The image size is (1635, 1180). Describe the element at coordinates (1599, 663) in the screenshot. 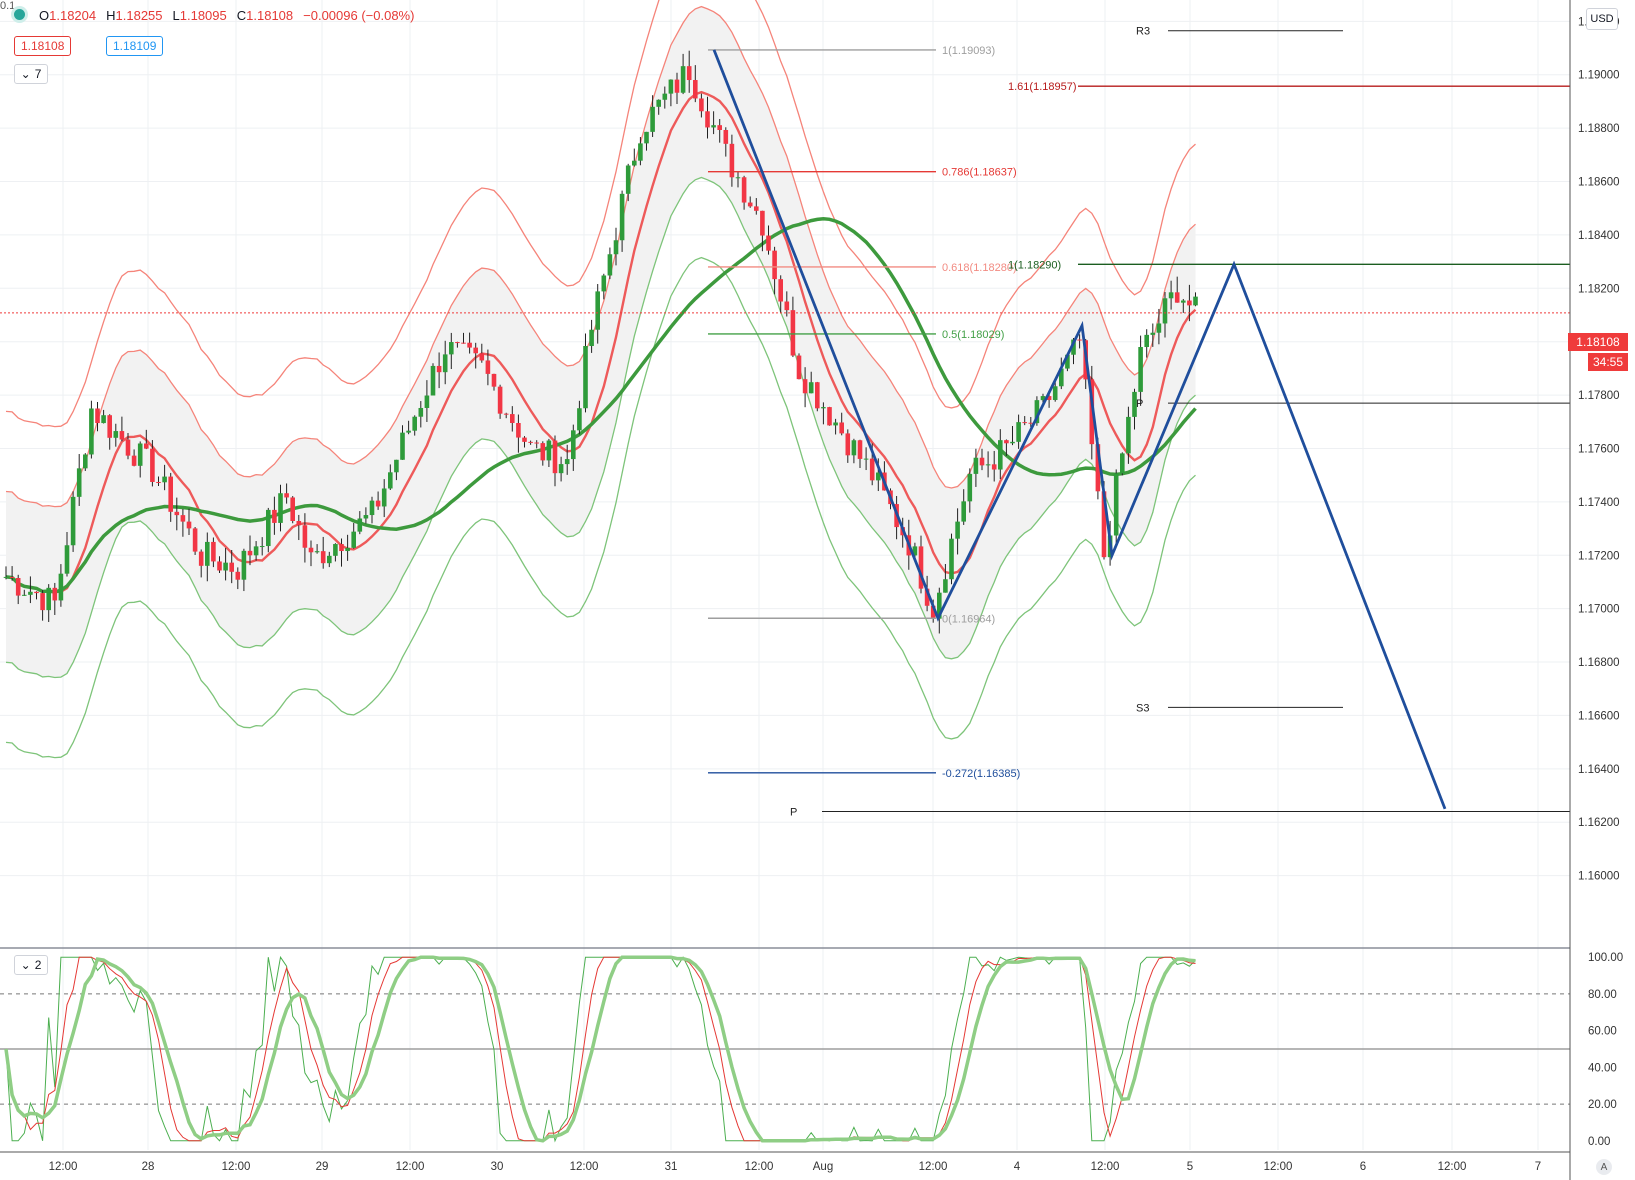

I see `price-tick-label: 1.16800` at that location.